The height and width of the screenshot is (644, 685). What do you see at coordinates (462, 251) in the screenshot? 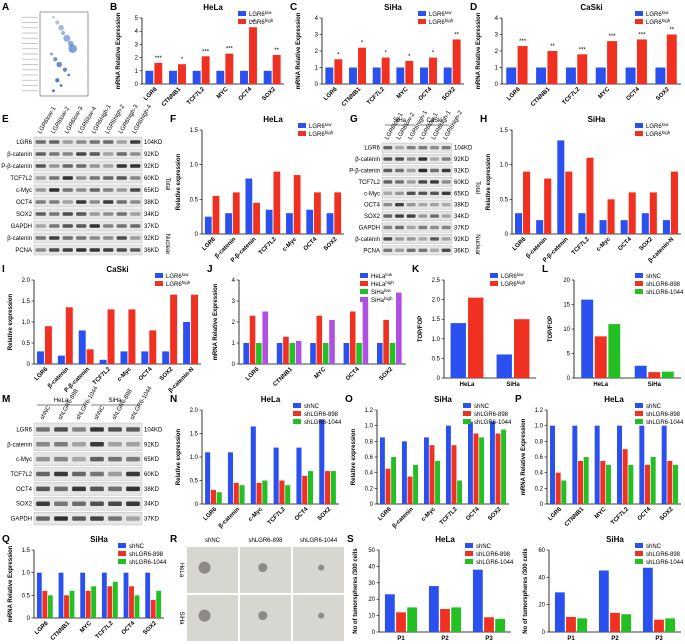
I see `size-label: 36KD` at bounding box center [462, 251].